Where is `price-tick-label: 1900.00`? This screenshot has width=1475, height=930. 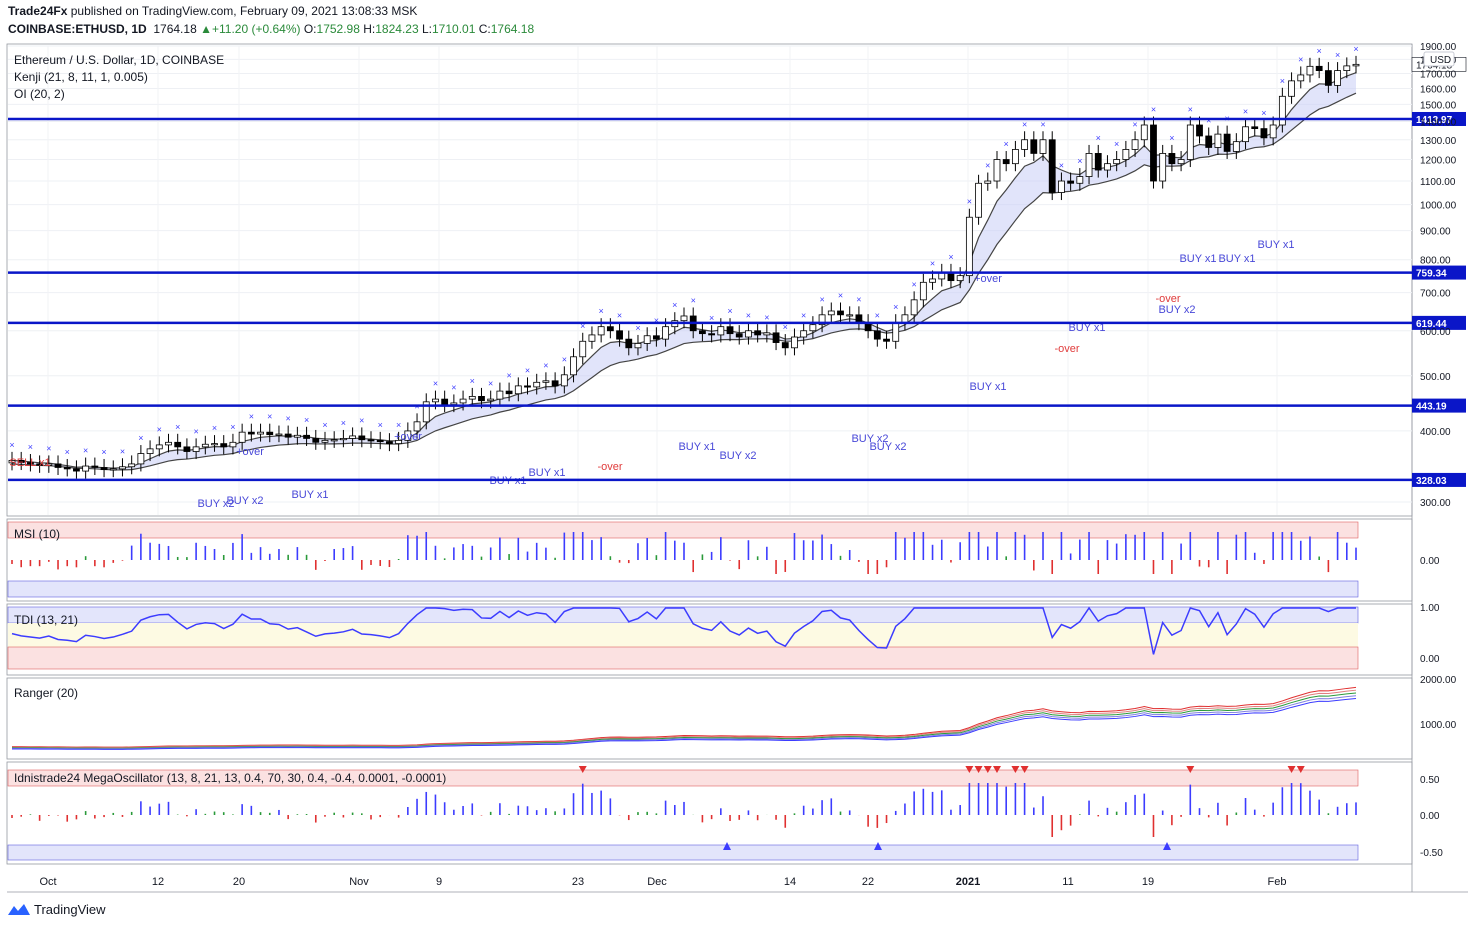
price-tick-label: 1900.00 is located at coordinates (1438, 47).